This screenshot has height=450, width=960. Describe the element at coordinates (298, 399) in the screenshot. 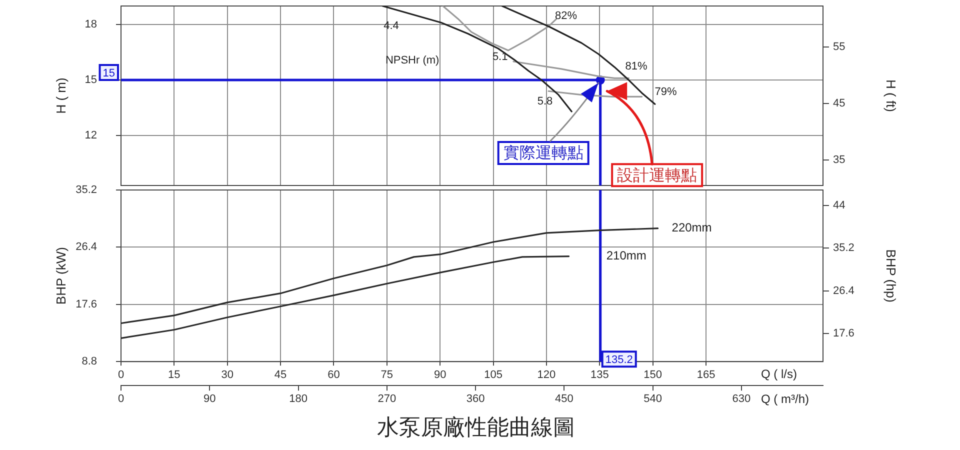

I see `x2-tick-label: 180` at that location.